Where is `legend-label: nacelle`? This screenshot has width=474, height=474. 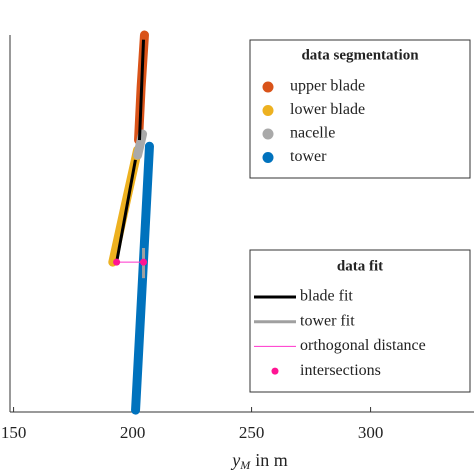
legend-label: nacelle is located at coordinates (312, 133).